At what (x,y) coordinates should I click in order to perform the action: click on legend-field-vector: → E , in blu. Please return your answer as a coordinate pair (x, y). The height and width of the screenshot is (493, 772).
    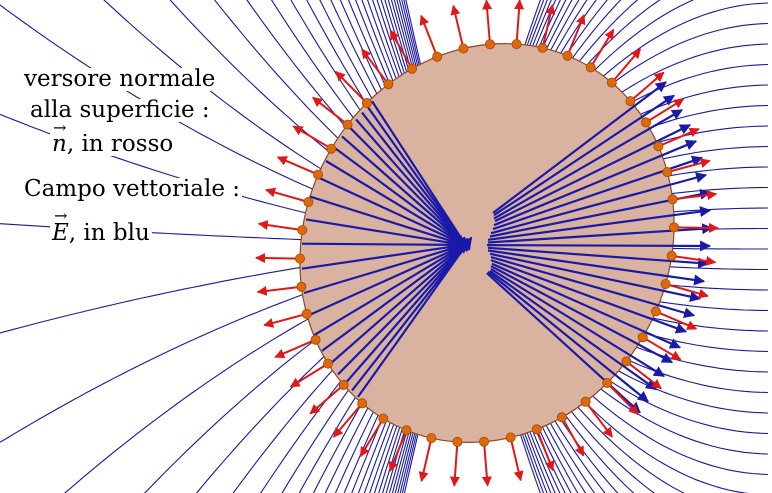
    Looking at the image, I should click on (101, 226).